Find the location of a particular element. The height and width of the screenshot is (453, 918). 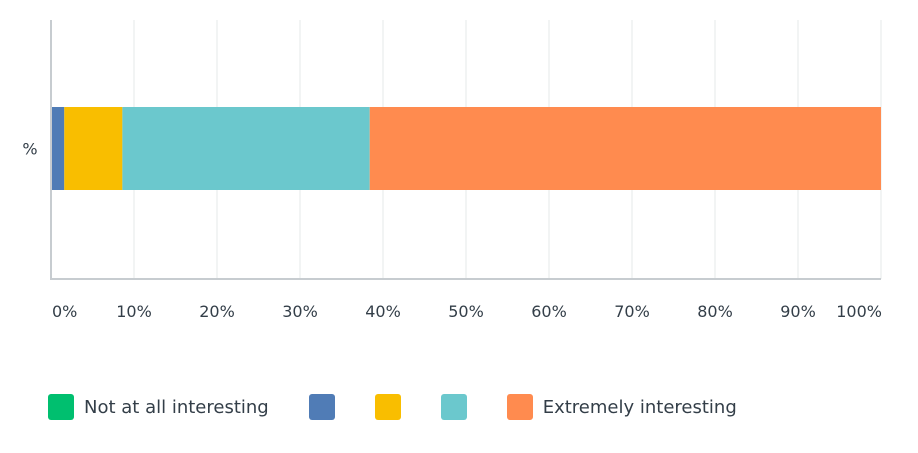

category-labels: % is located at coordinates (29, 149).